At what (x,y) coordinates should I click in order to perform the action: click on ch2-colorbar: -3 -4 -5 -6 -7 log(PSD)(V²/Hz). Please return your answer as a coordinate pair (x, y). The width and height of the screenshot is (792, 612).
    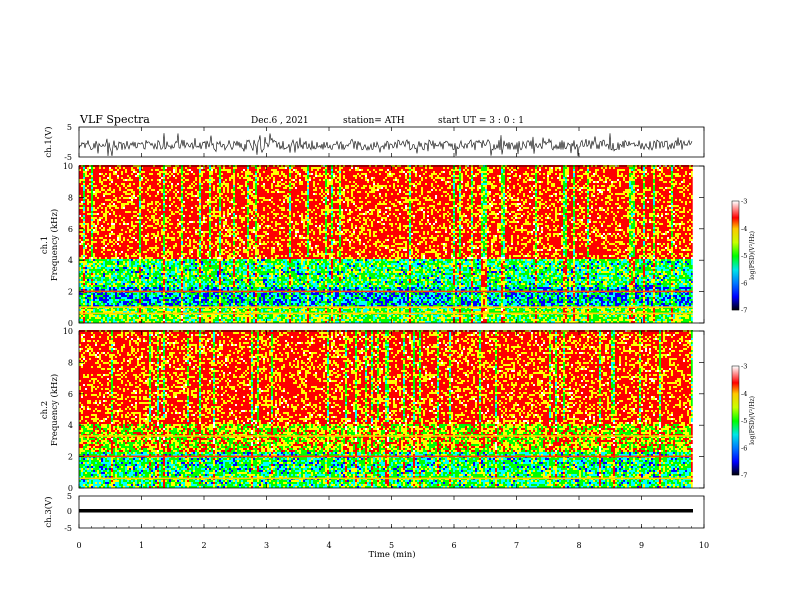
    Looking at the image, I should click on (744, 421).